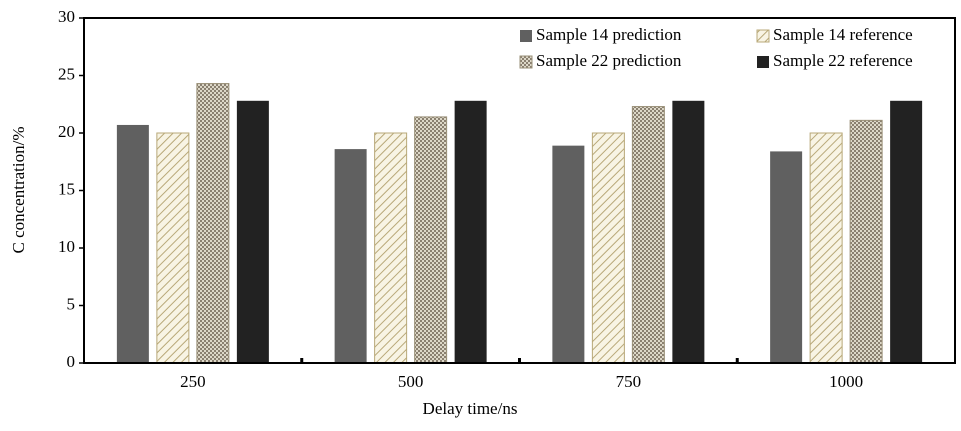 Image resolution: width=961 pixels, height=431 pixels. Describe the element at coordinates (609, 60) in the screenshot. I see `legend-label: Sample 22 prediction` at that location.